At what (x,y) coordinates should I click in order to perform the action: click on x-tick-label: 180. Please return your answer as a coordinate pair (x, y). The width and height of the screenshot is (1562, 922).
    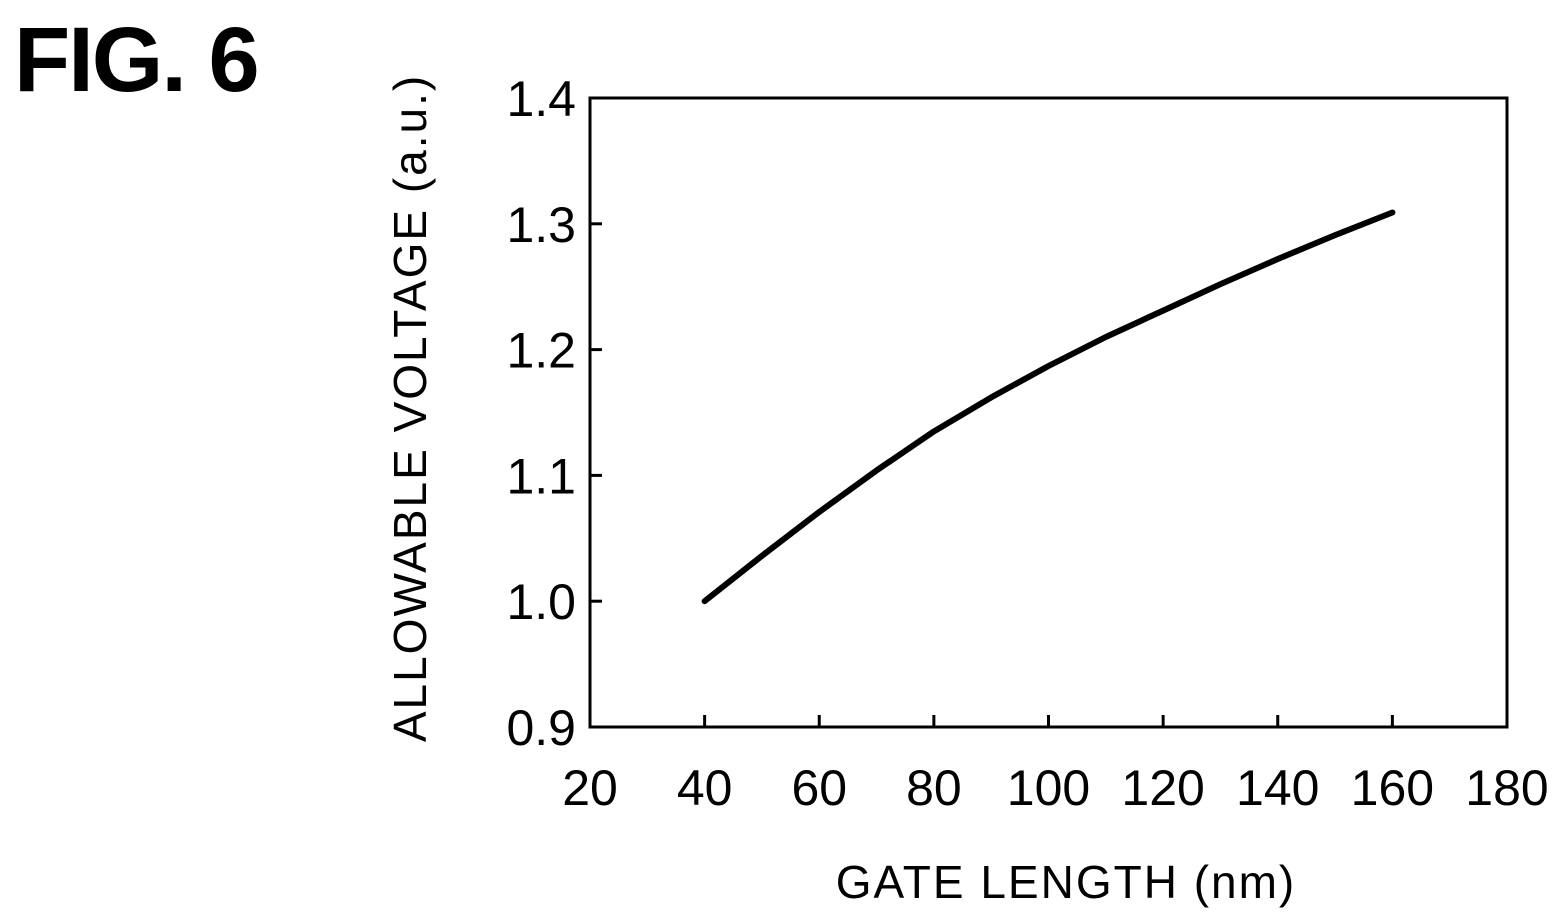
    Looking at the image, I should click on (1506, 788).